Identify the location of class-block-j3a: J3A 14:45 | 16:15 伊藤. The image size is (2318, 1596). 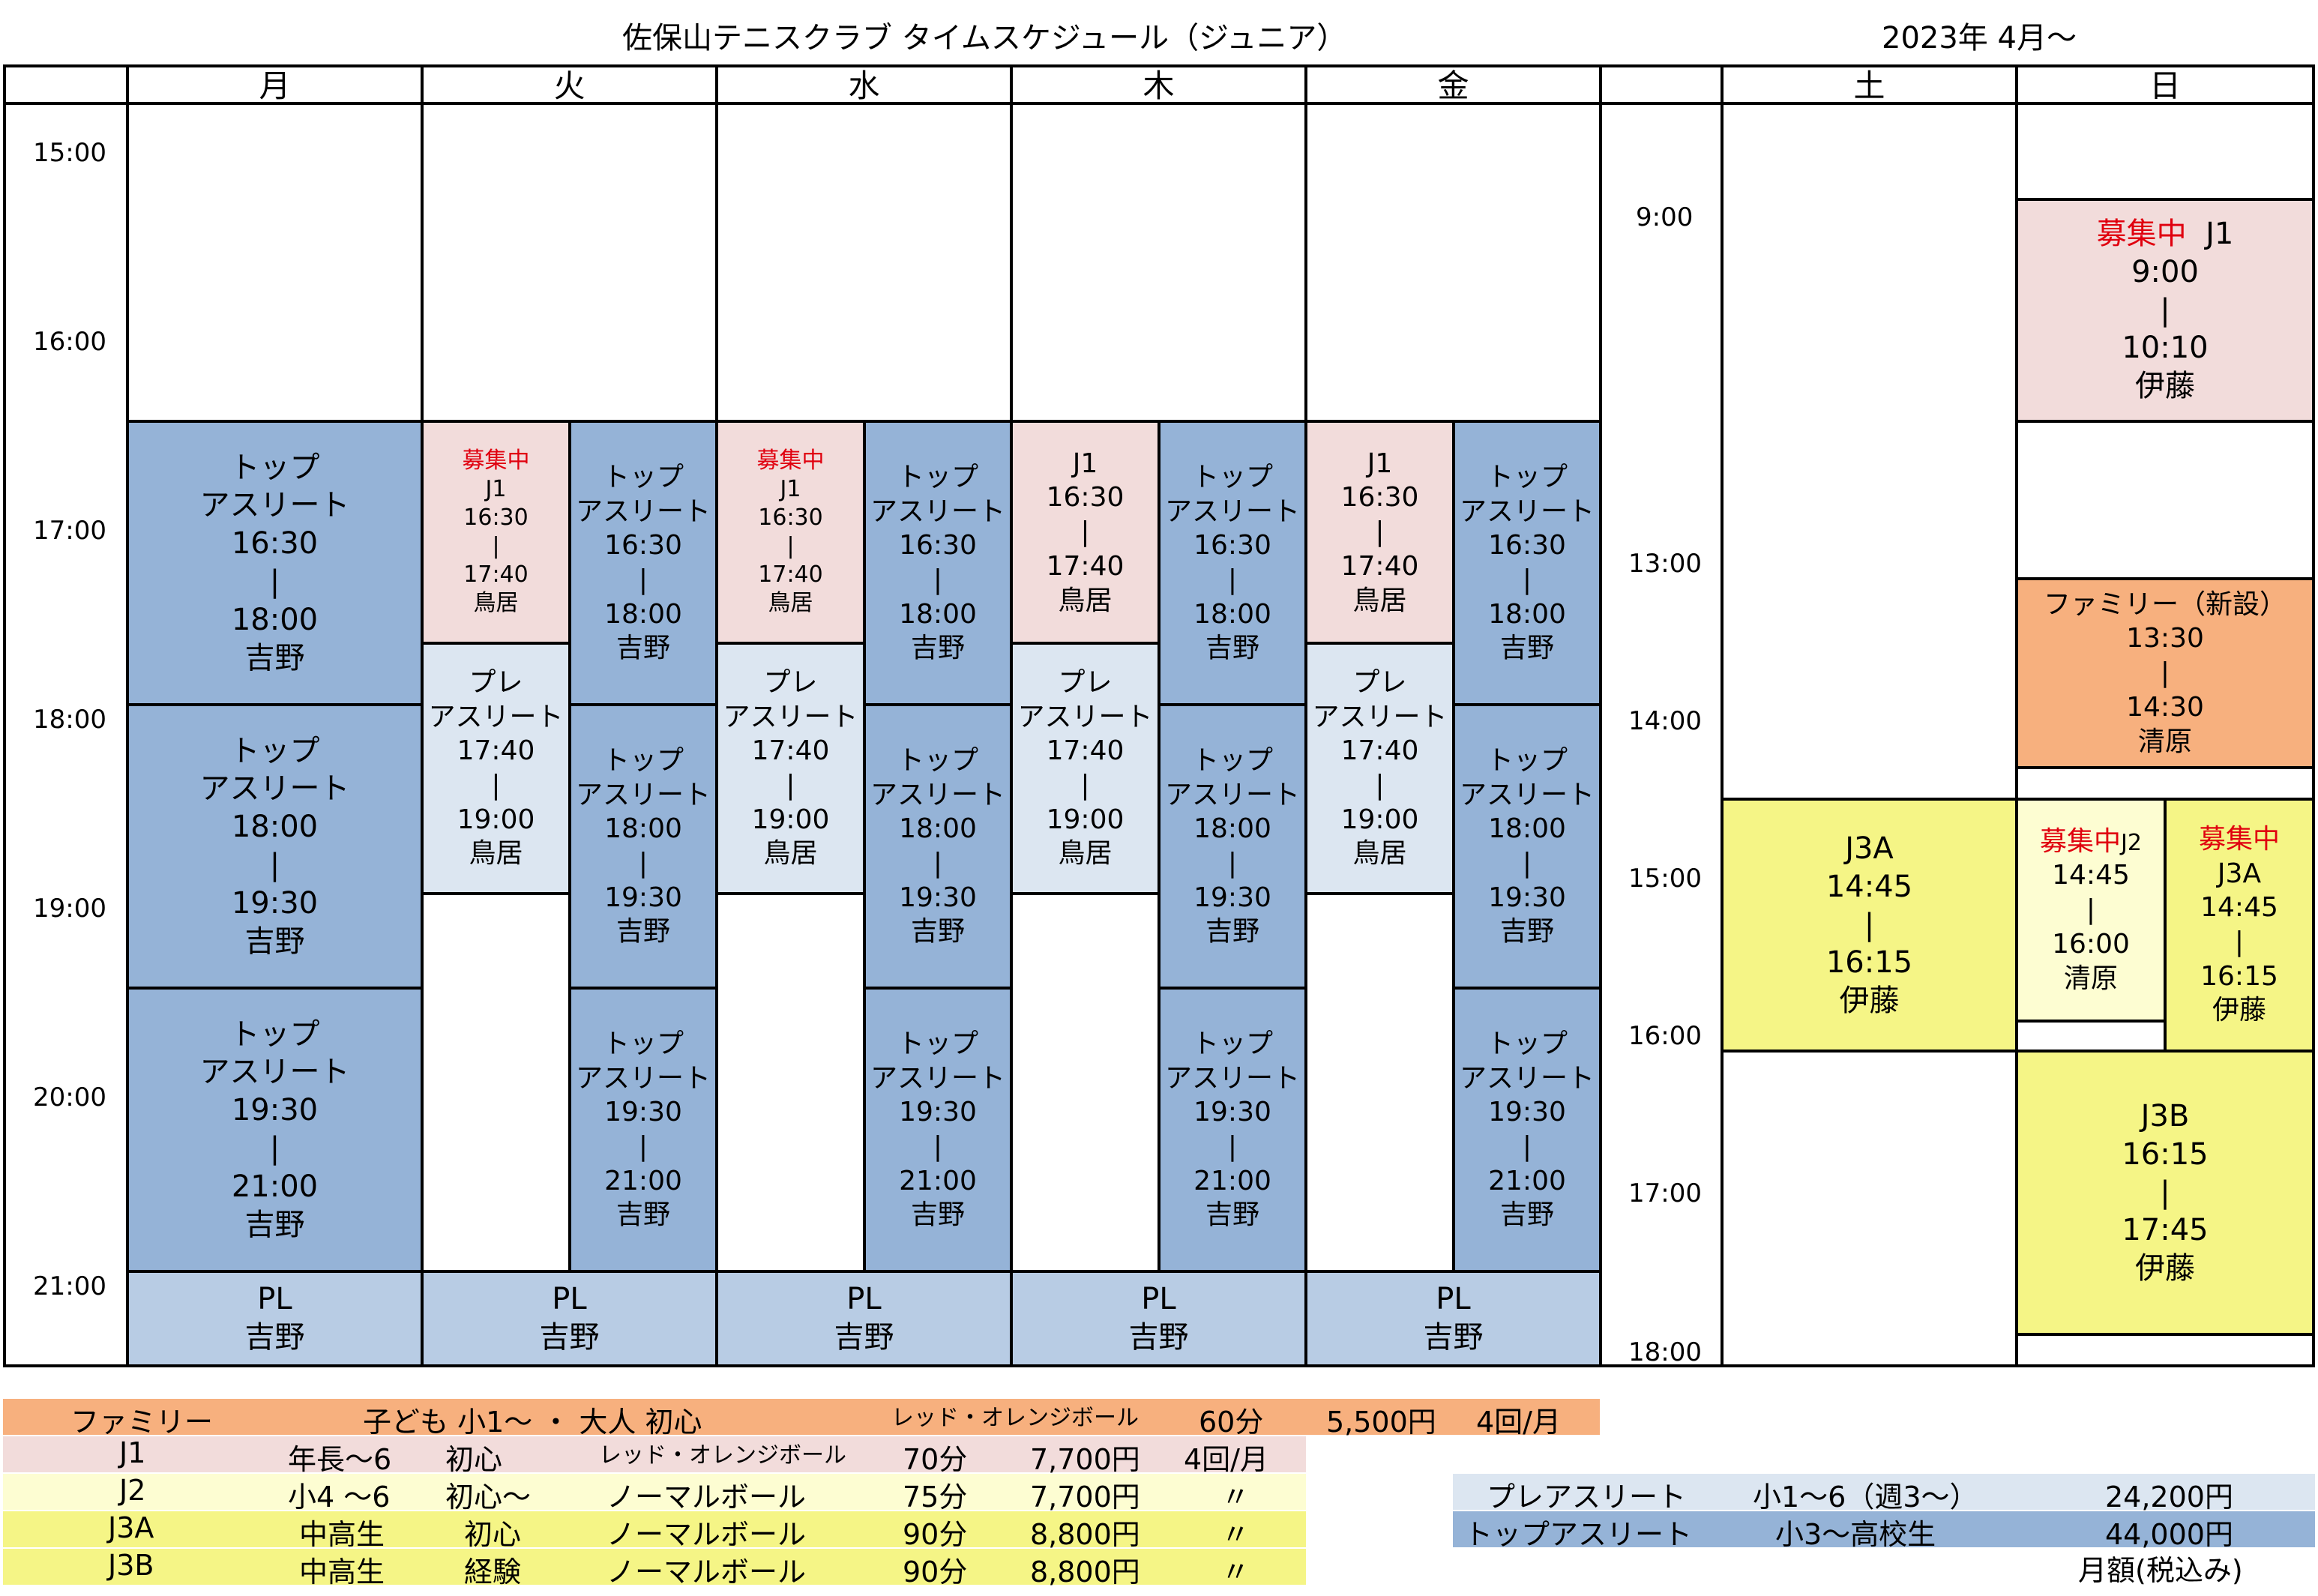
(1869, 925).